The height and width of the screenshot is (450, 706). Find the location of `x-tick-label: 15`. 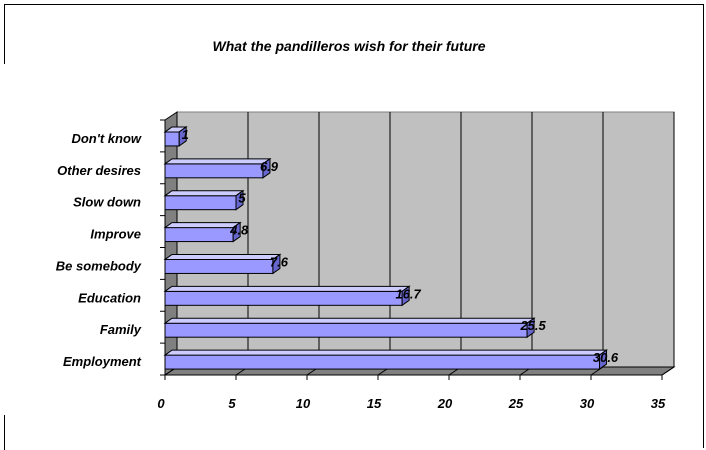

x-tick-label: 15 is located at coordinates (374, 403).